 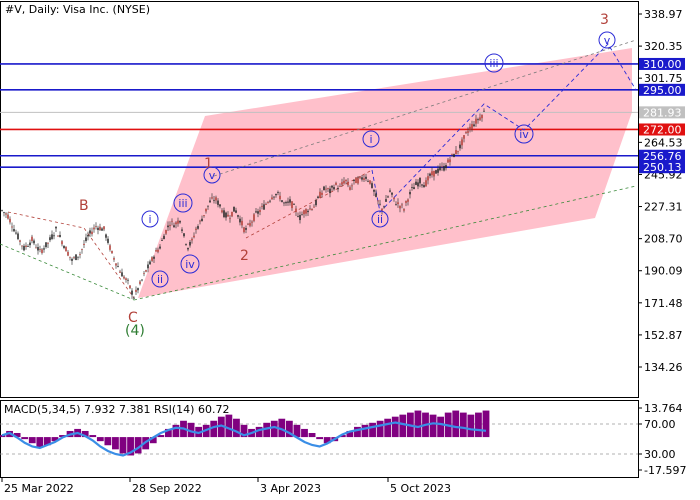 What do you see at coordinates (663, 408) in the screenshot?
I see `indicator-tick-label: 13.764` at bounding box center [663, 408].